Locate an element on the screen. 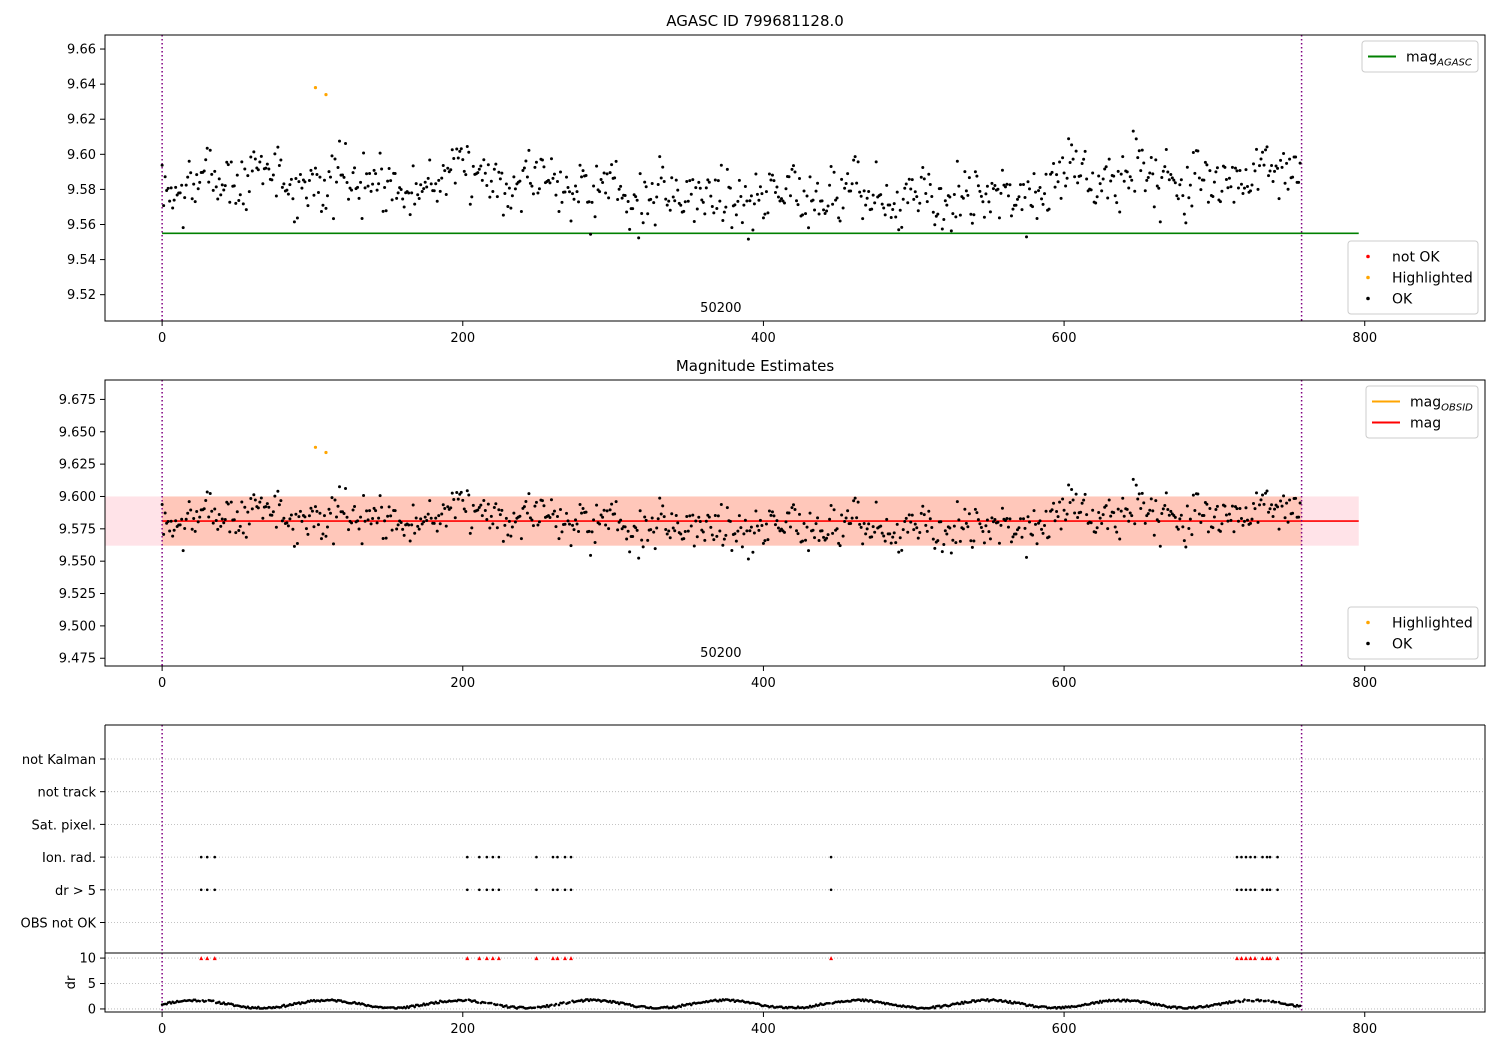  y-tick-label: 5 is located at coordinates (92, 984).